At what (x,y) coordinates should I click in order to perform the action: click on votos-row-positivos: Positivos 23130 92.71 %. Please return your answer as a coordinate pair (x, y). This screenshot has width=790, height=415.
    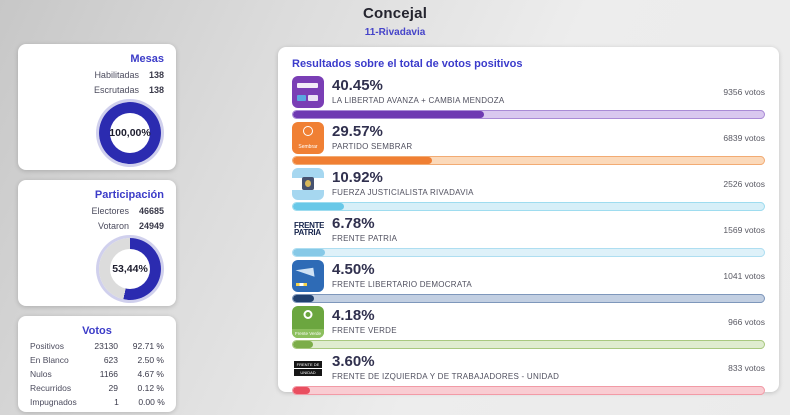
    Looking at the image, I should click on (97, 346).